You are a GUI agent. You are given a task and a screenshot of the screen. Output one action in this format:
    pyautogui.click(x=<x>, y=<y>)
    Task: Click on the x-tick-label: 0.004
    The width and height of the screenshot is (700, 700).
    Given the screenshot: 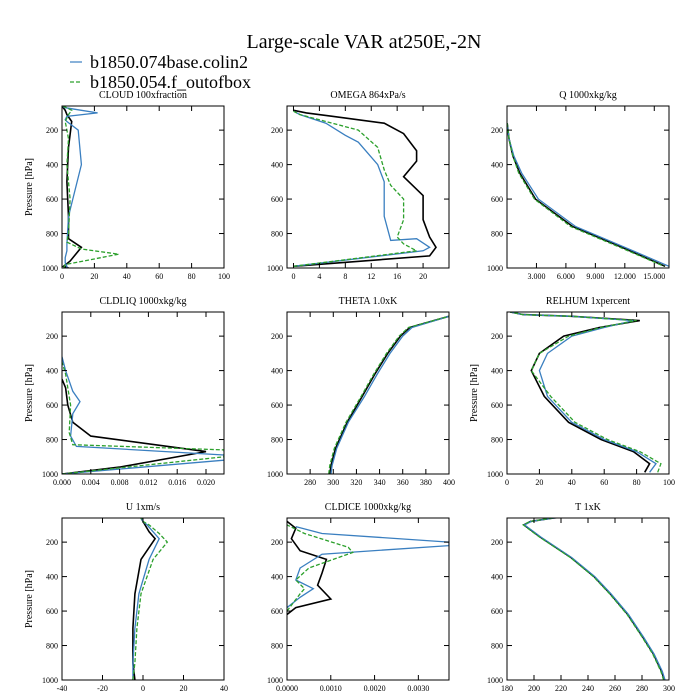 What is the action you would take?
    pyautogui.click(x=91, y=482)
    